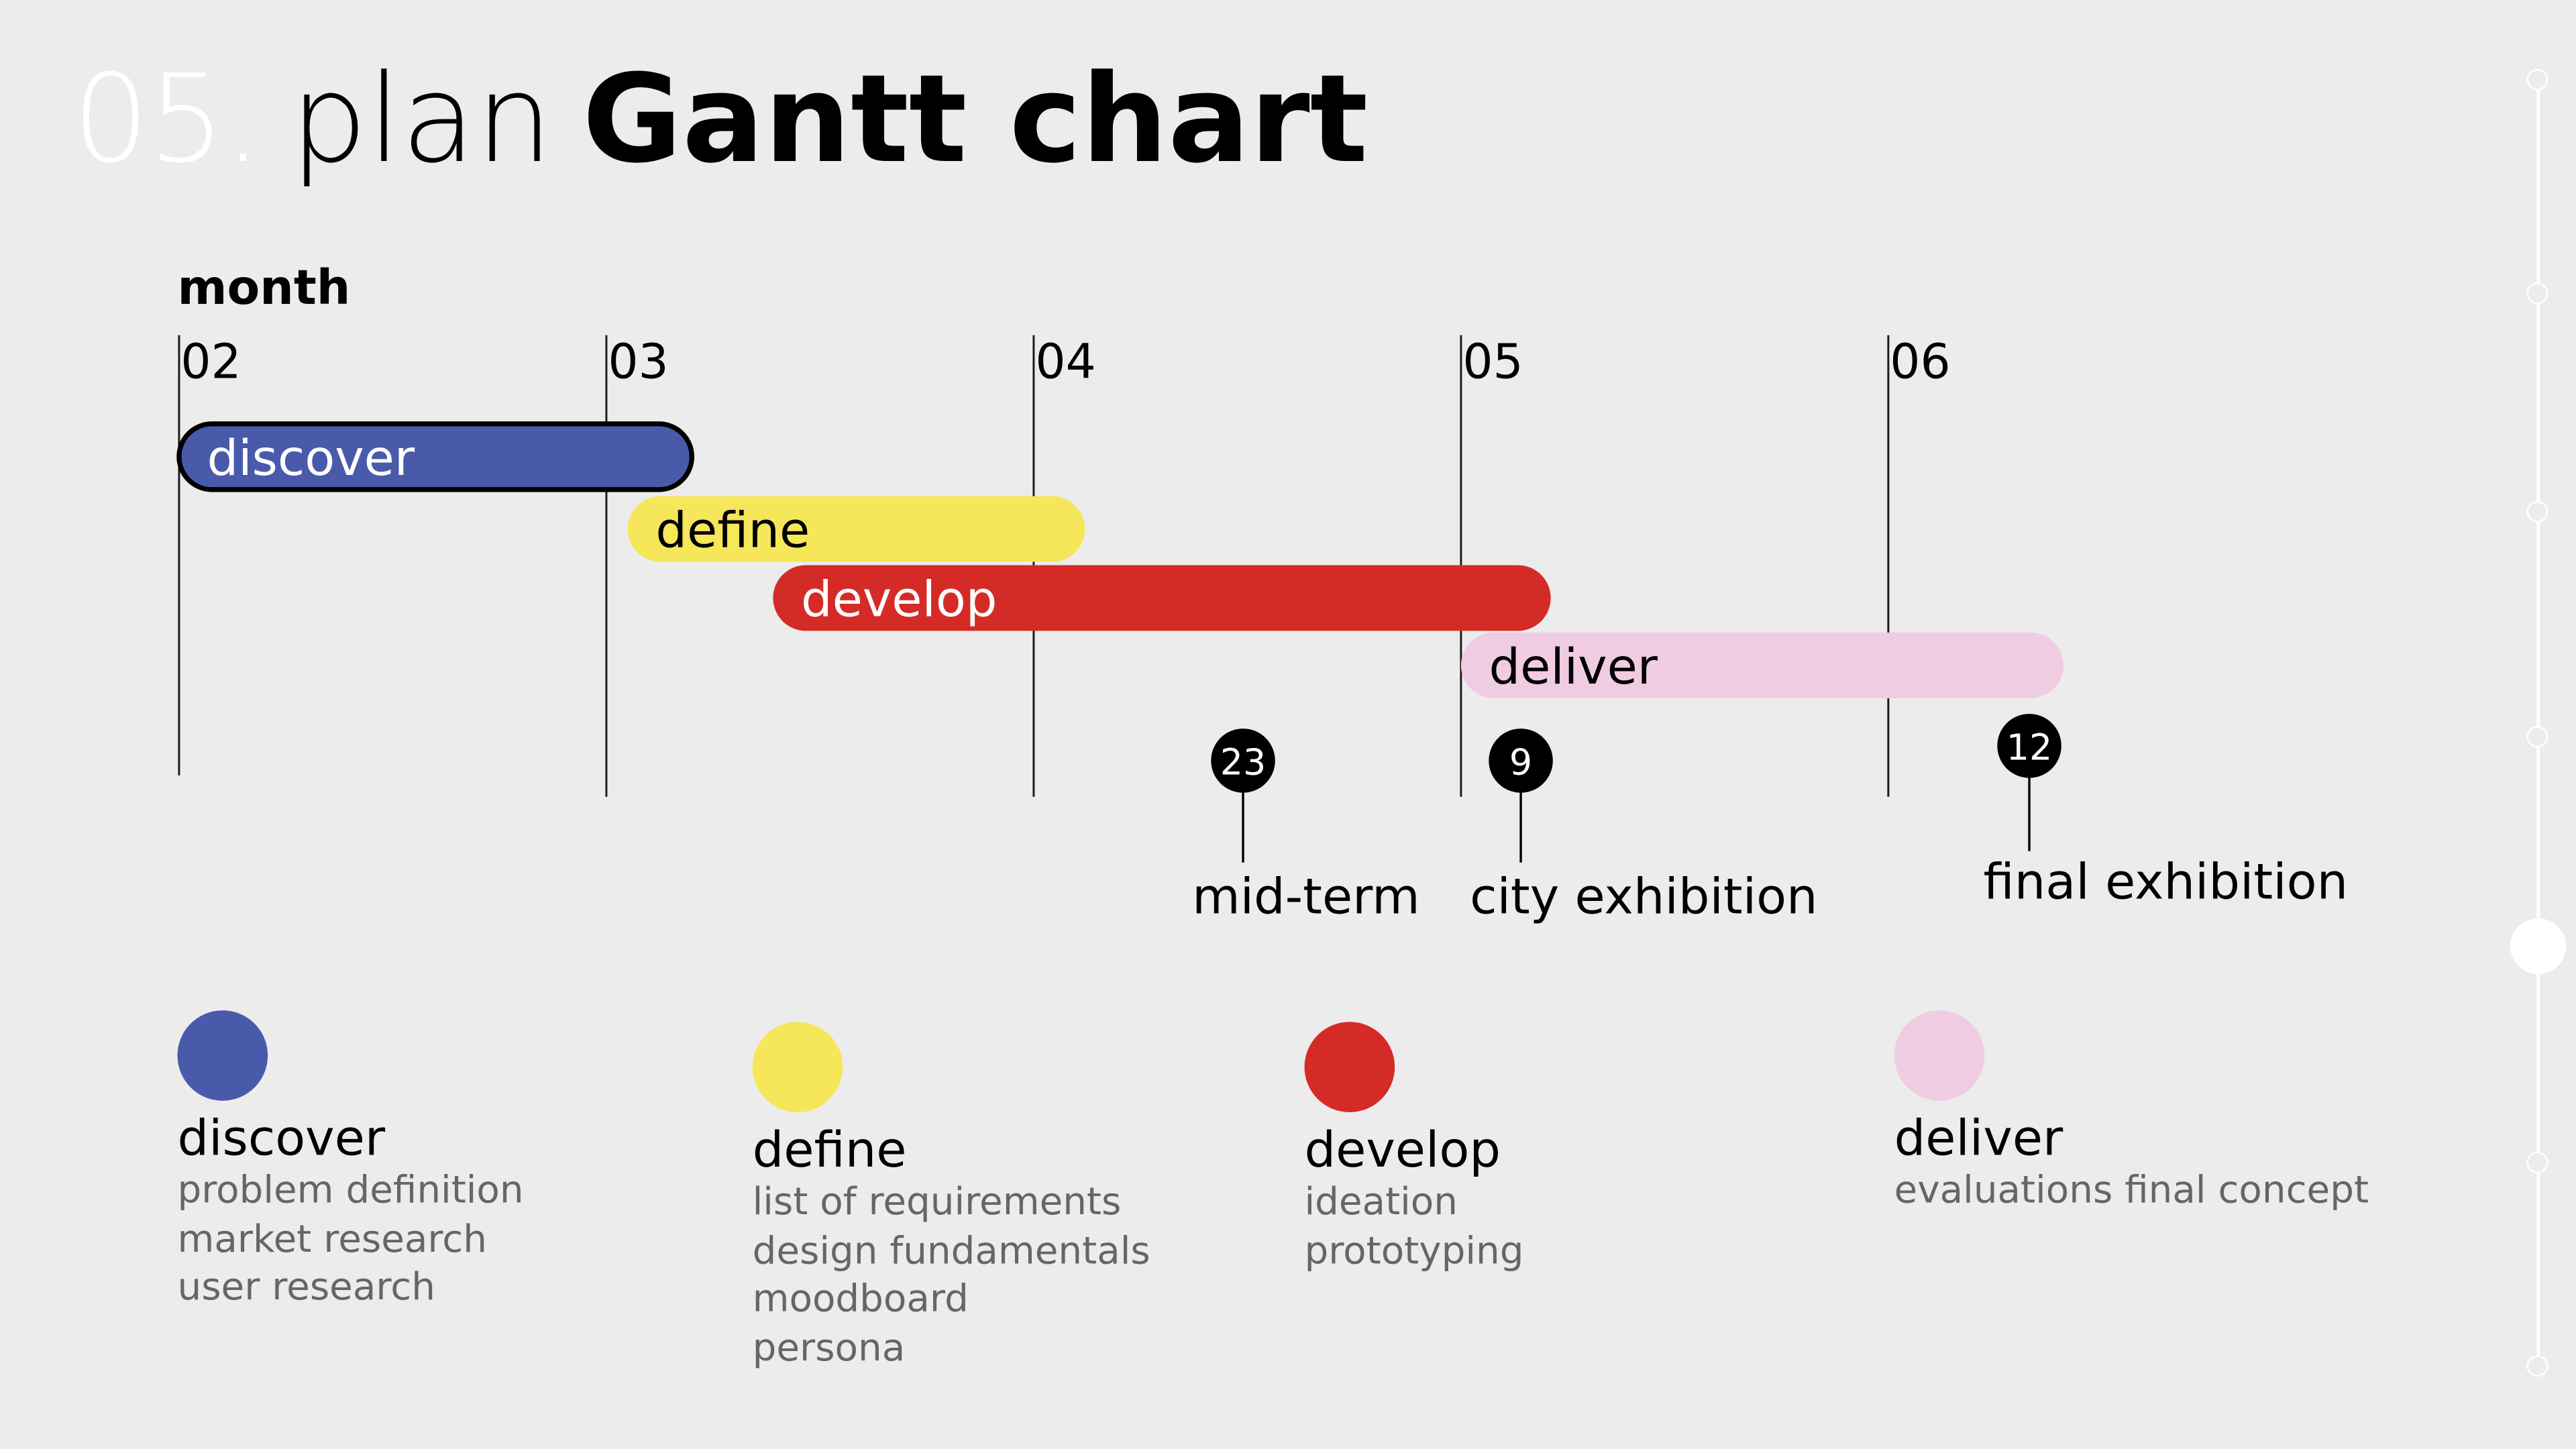 This screenshot has width=2576, height=1449. Describe the element at coordinates (2165, 812) in the screenshot. I see `milestone-final-exhibition: 12 final exhibition` at that location.